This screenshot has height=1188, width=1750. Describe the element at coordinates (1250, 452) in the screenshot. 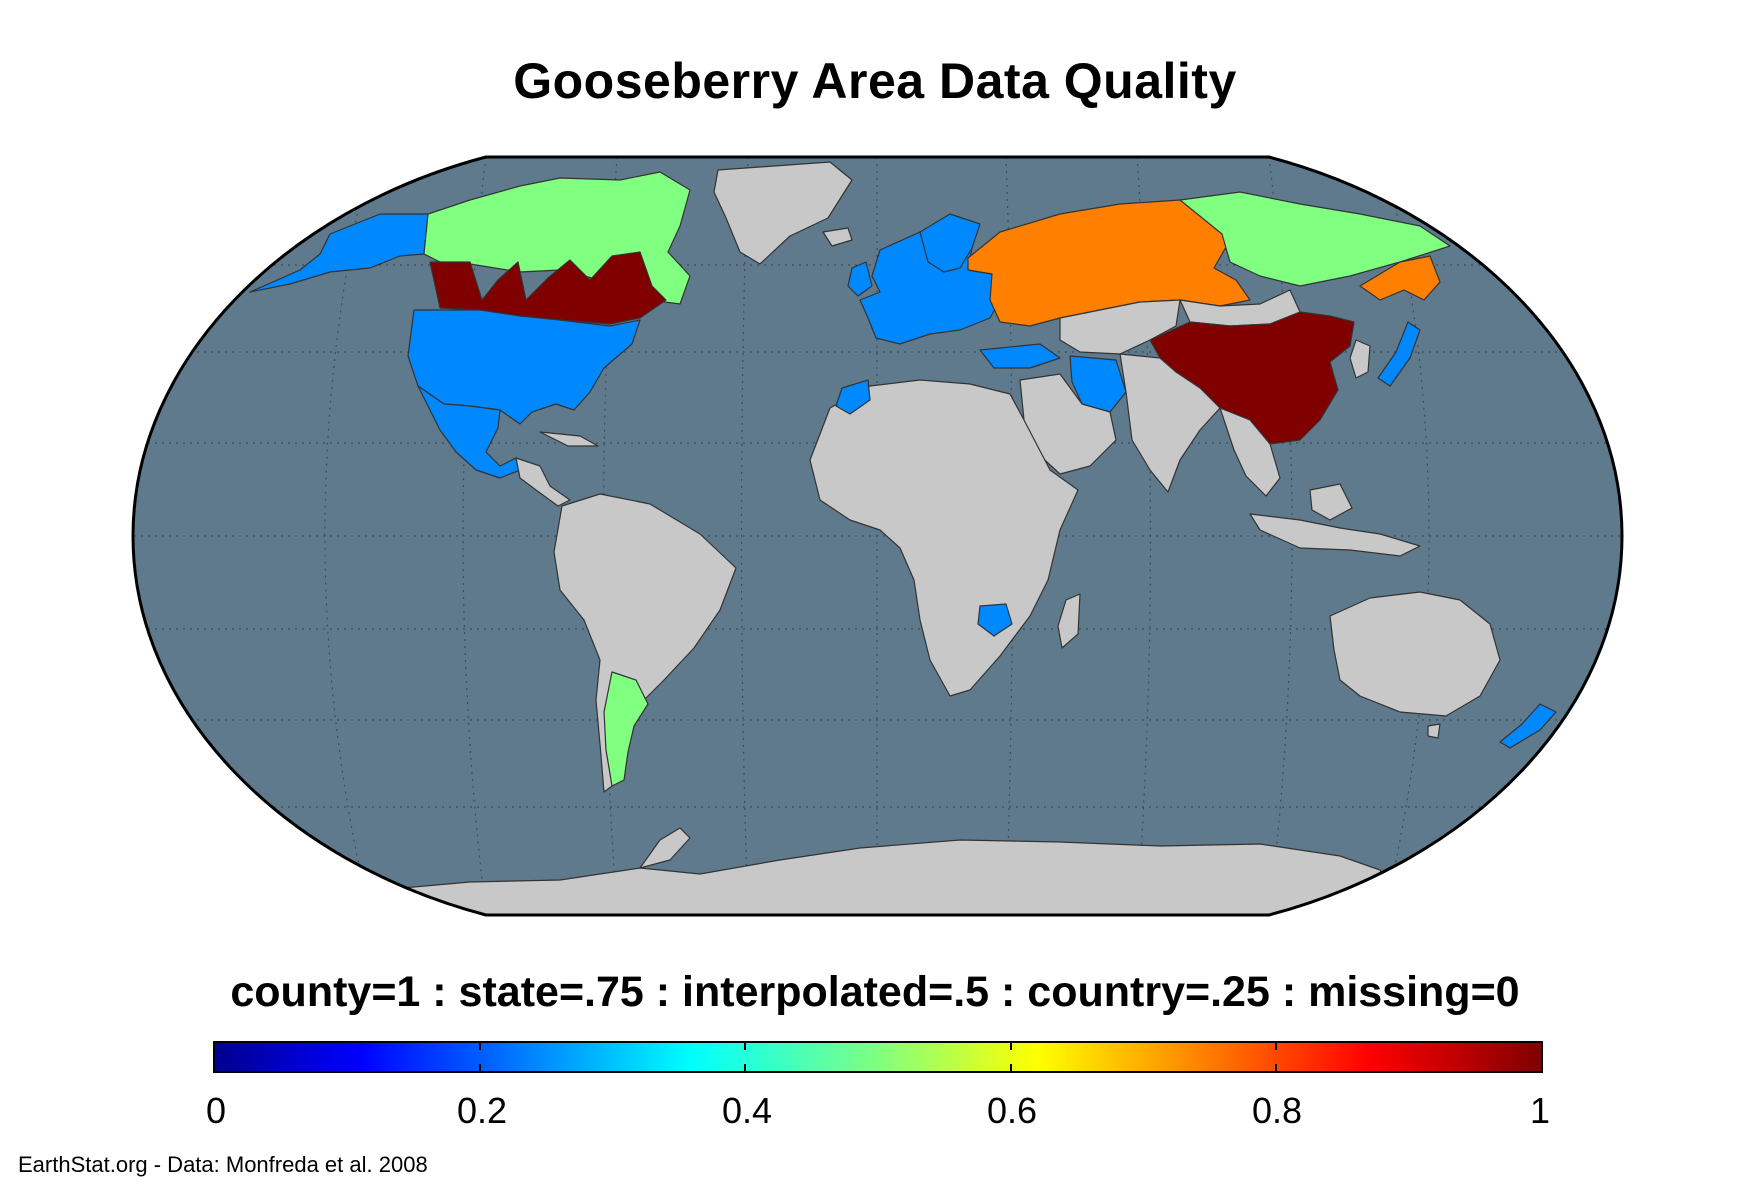

I see `southeast-asia` at that location.